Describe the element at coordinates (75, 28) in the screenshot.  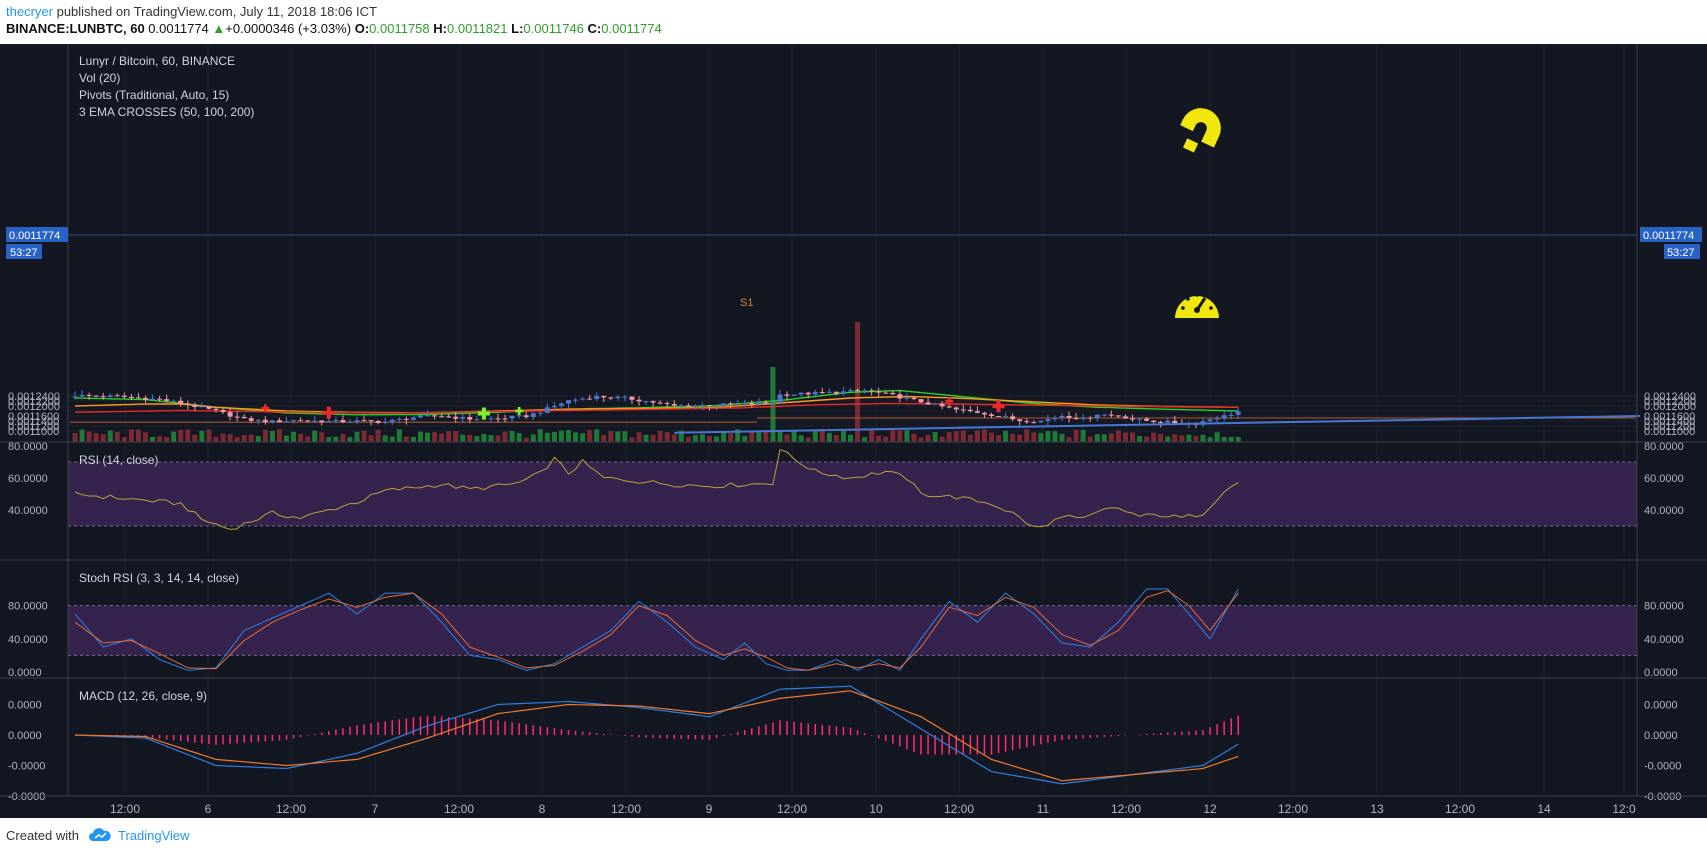
I see `symbol-label: BINANCE:LUNBTC, 60` at that location.